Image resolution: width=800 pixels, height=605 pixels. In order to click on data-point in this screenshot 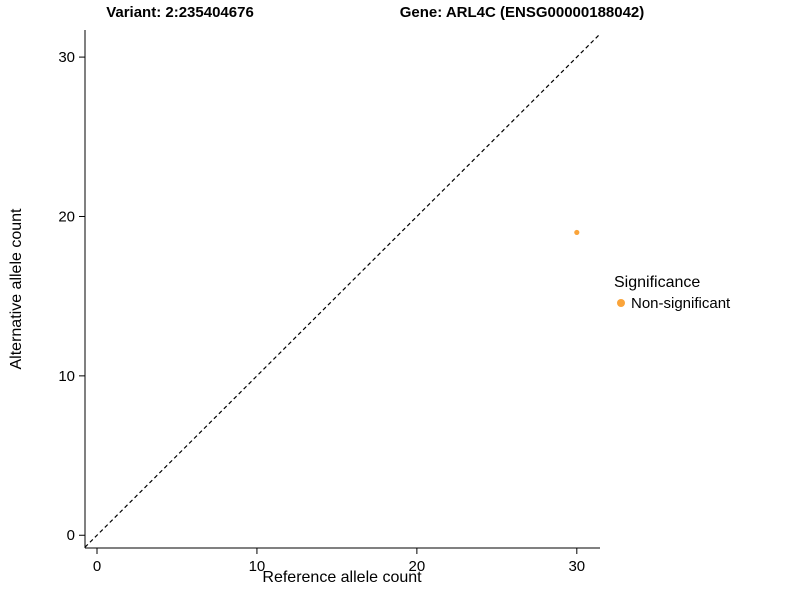, I will do `click(577, 232)`.